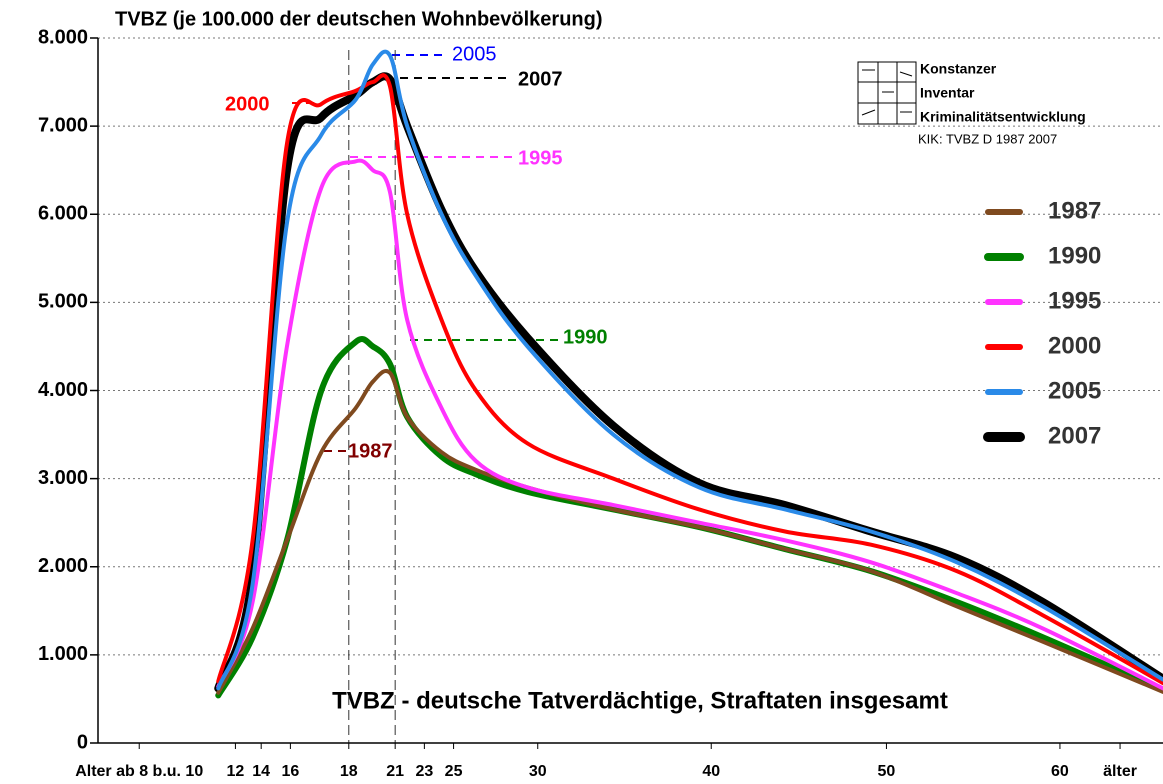 The image size is (1163, 784). What do you see at coordinates (474, 54) in the screenshot?
I see `annotation: 2005` at bounding box center [474, 54].